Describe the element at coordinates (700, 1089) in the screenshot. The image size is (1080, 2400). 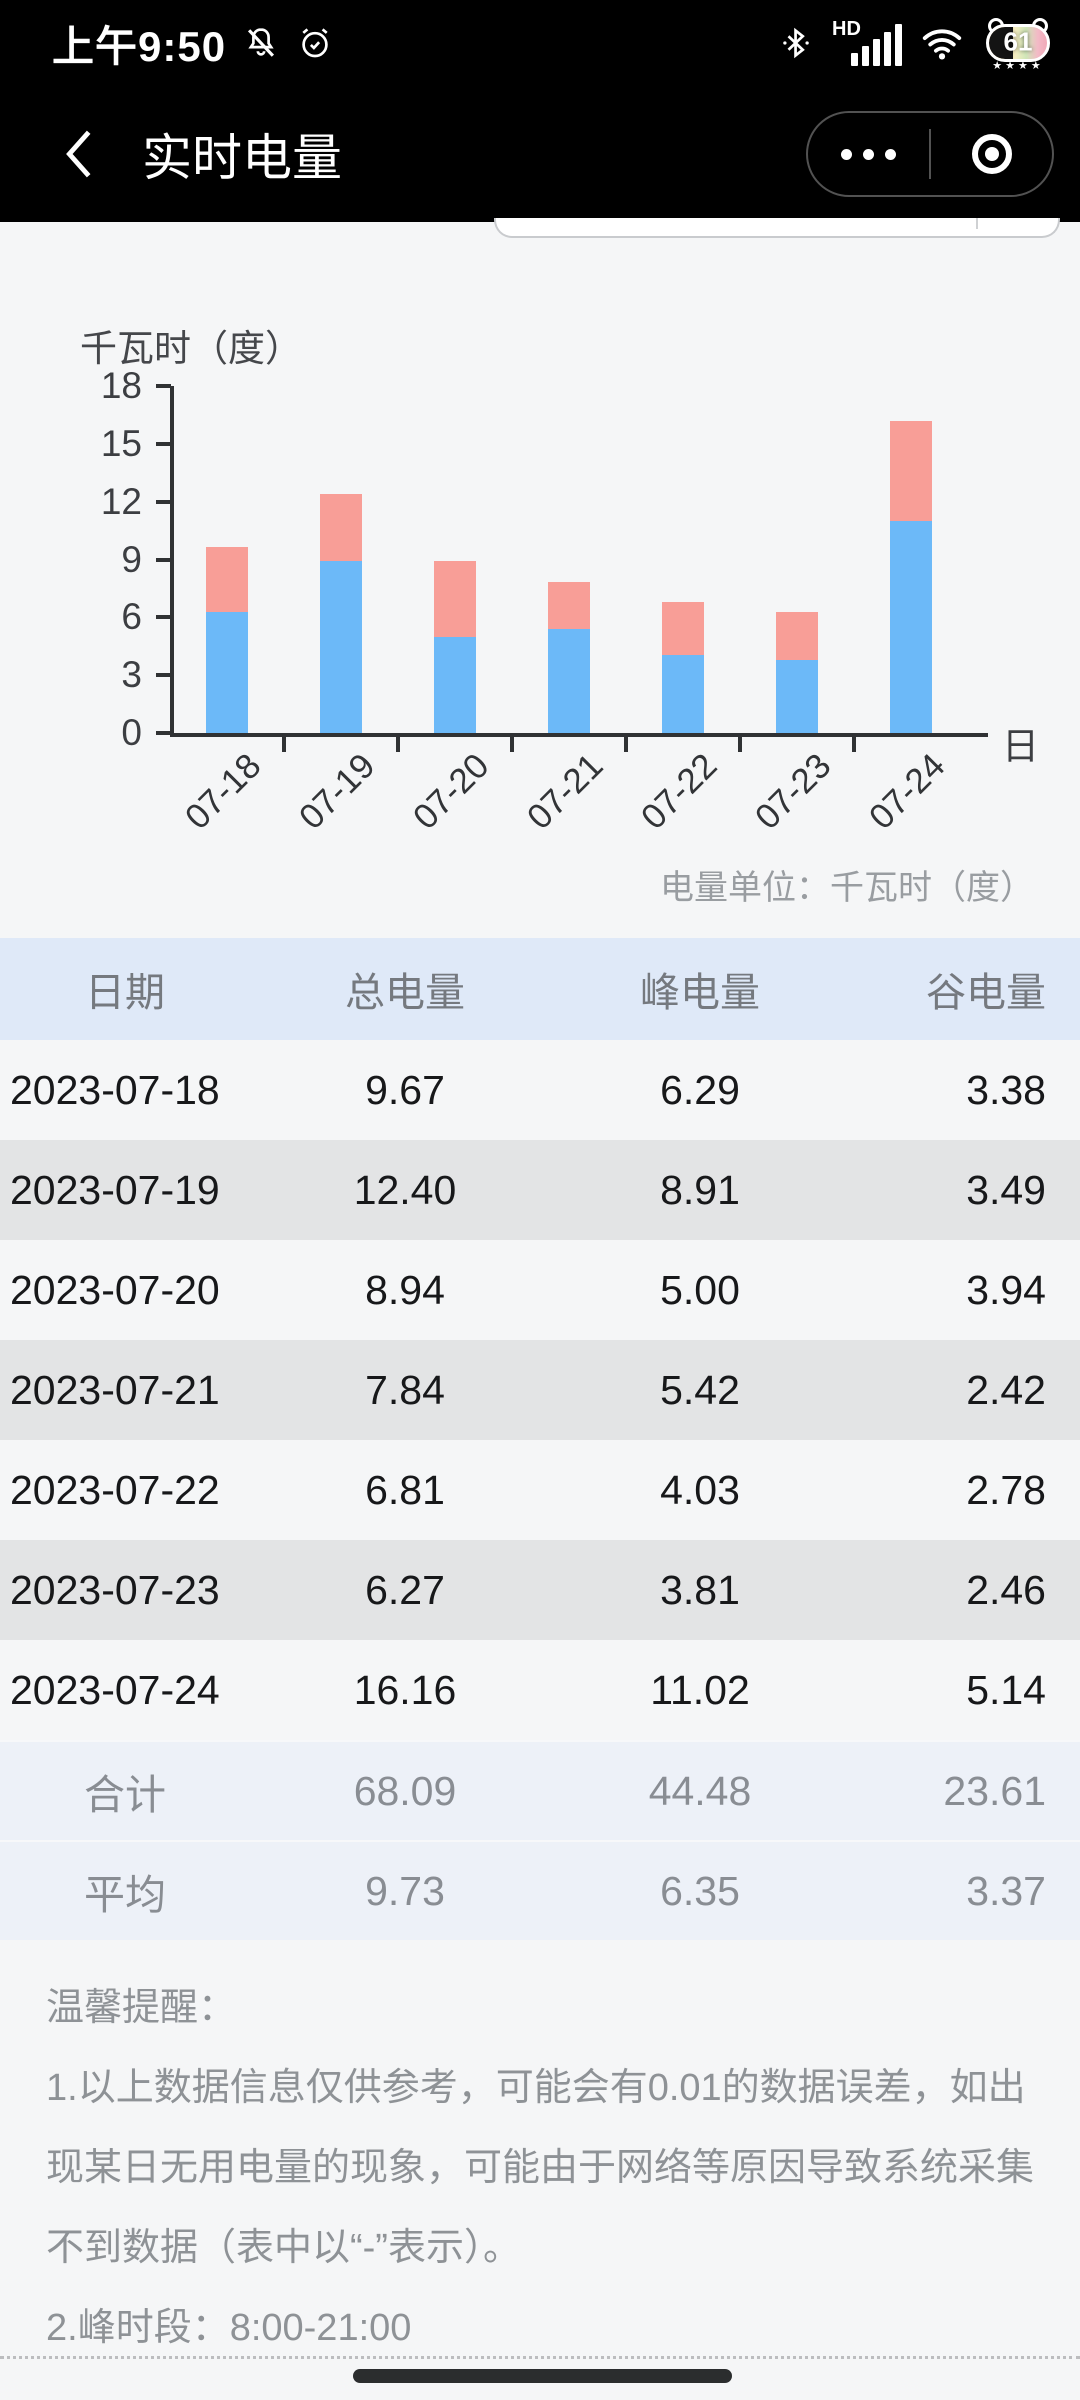
I see `cell-peak: 6.29` at that location.